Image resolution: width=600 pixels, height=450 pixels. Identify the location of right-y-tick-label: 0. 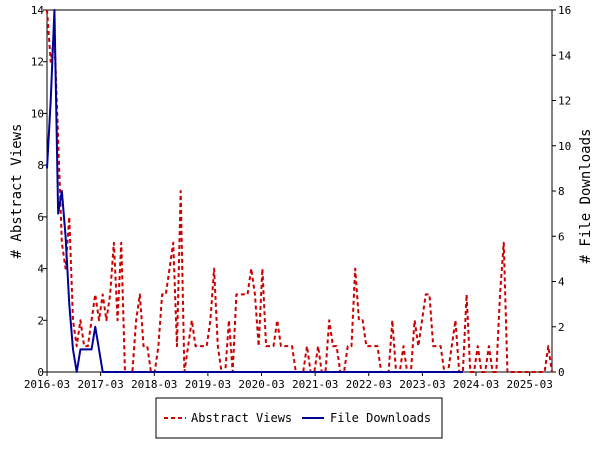
(561, 372).